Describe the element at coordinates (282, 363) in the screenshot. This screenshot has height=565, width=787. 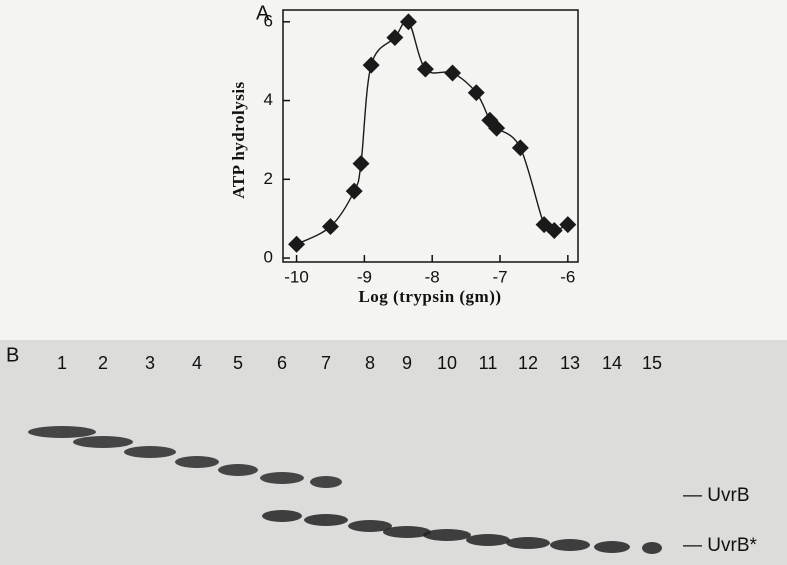
I see `lane-label: 6` at that location.